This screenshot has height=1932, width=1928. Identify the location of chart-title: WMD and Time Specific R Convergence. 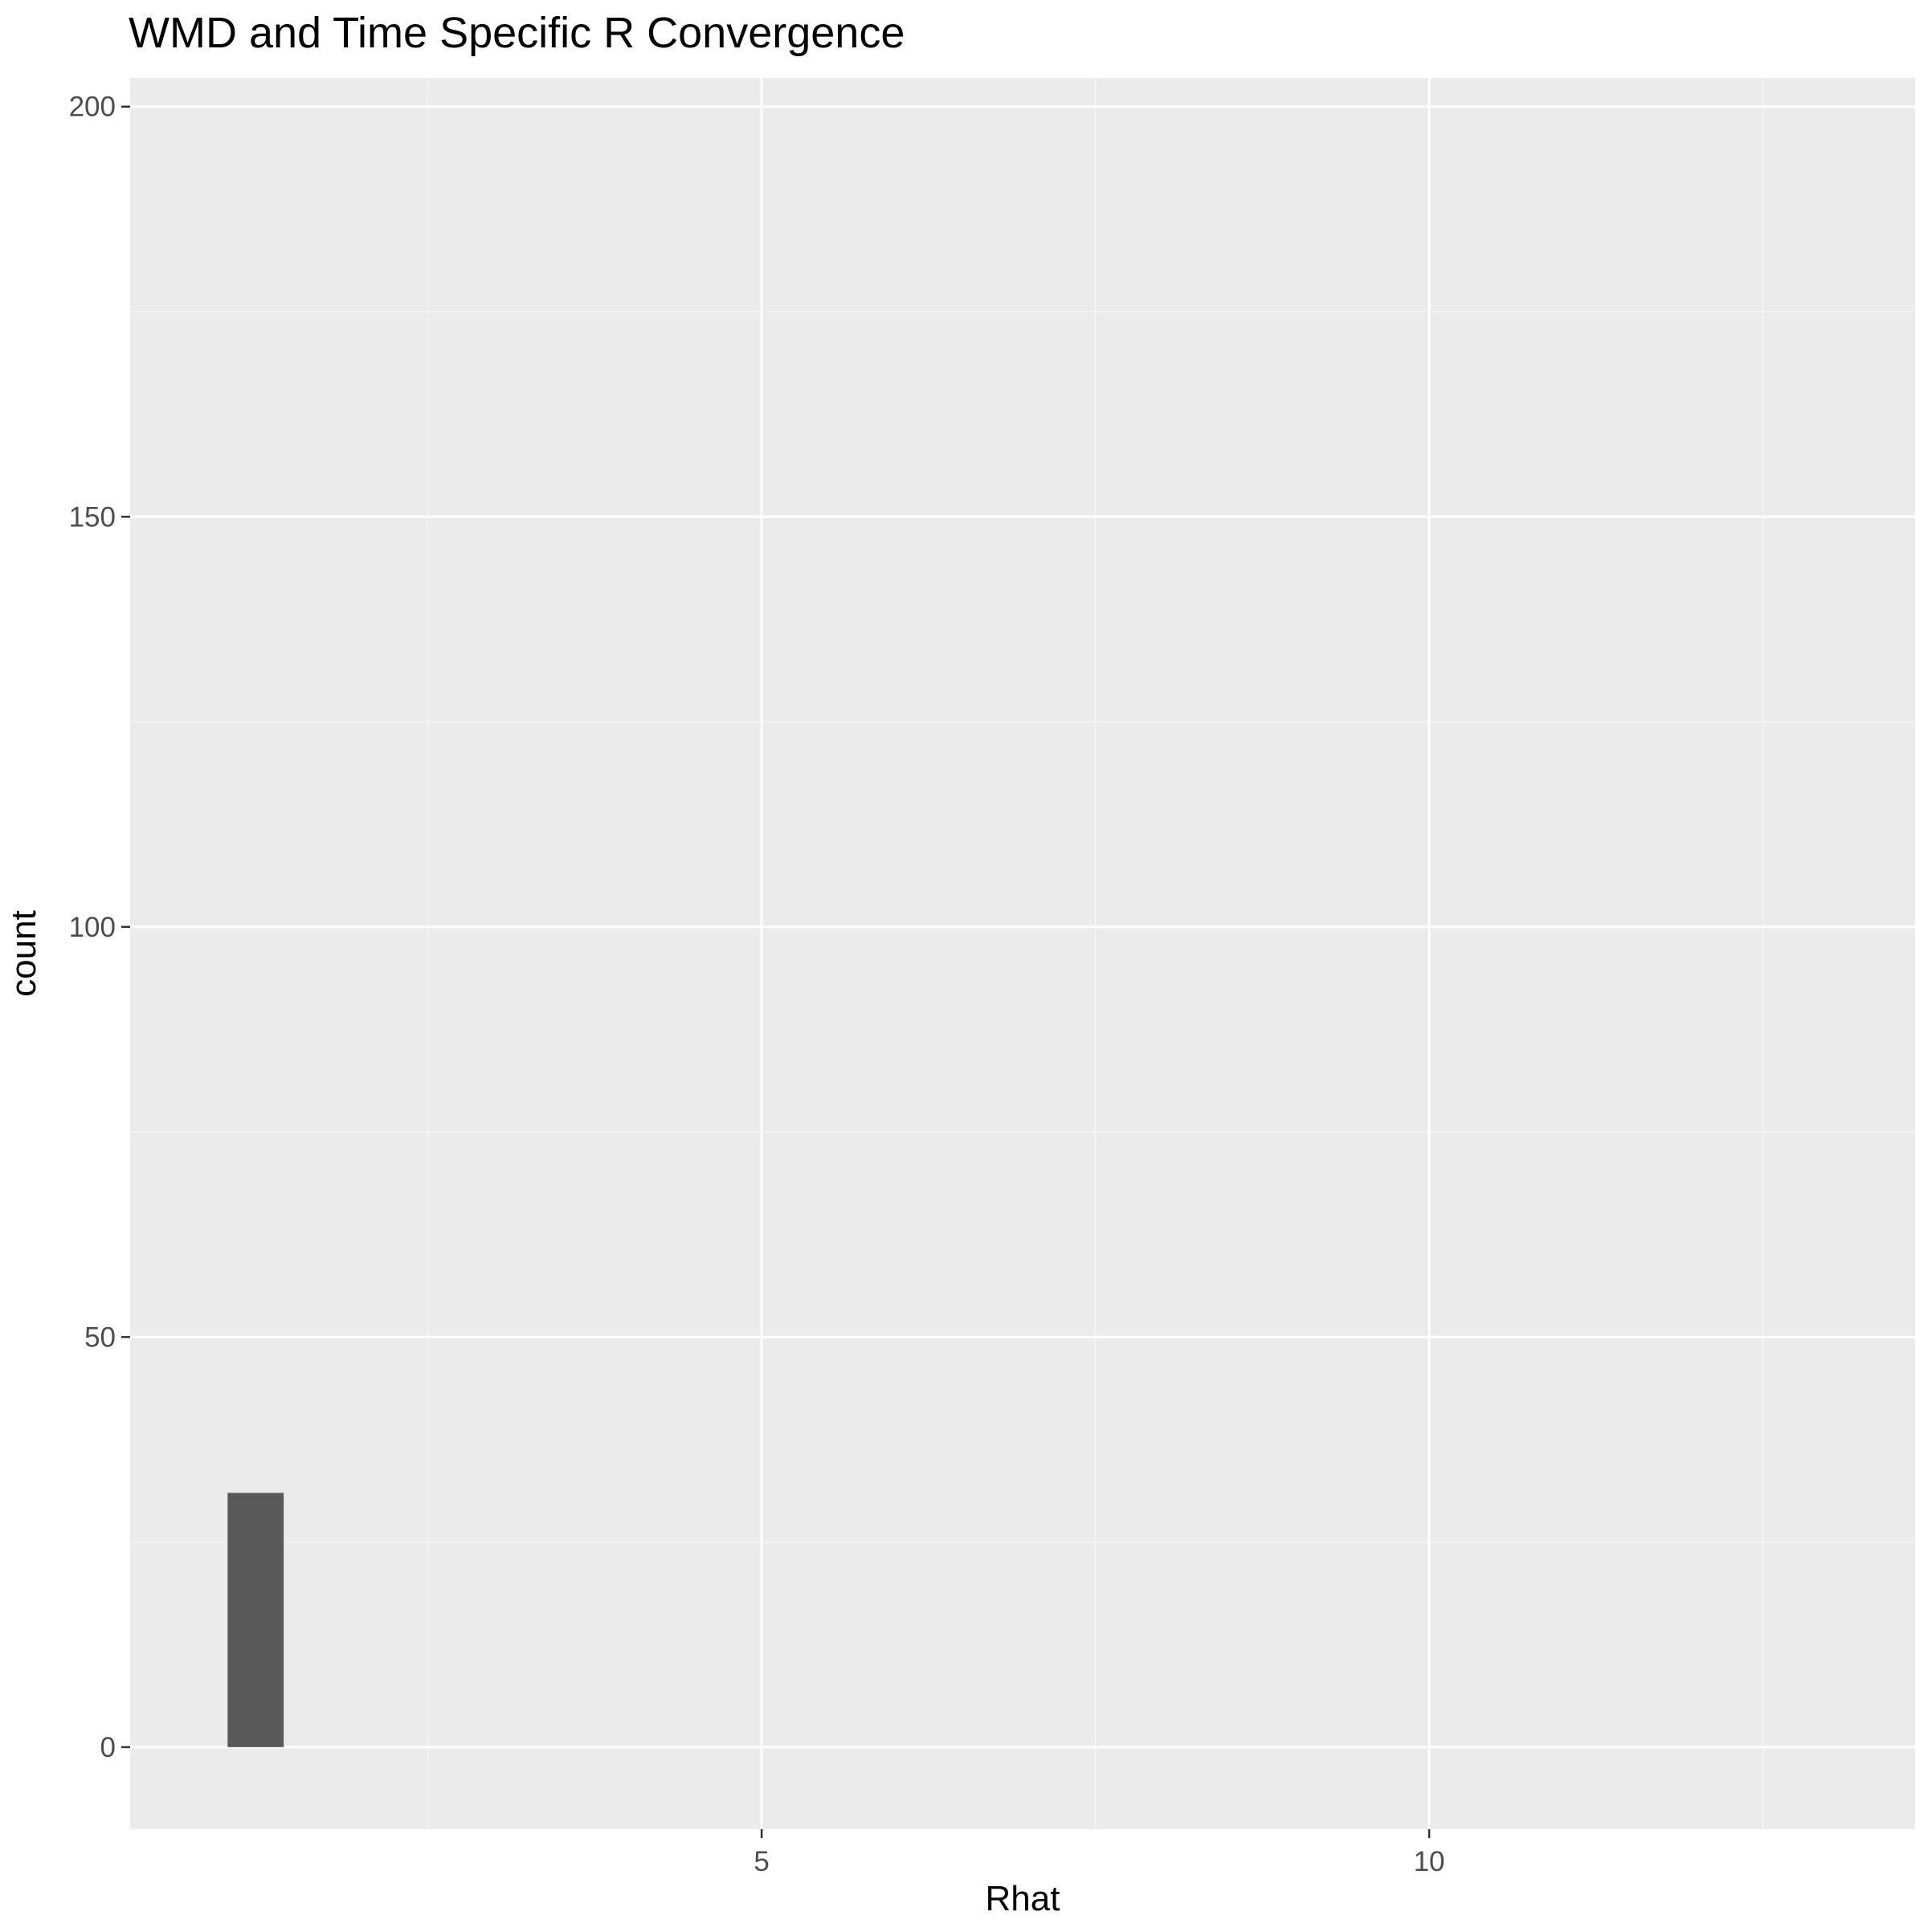
(517, 33).